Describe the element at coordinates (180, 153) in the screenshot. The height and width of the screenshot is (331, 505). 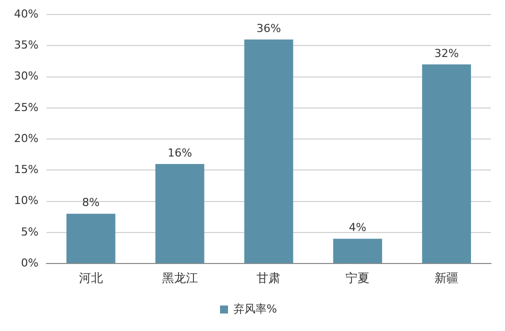
I see `data-label: 16%` at that location.